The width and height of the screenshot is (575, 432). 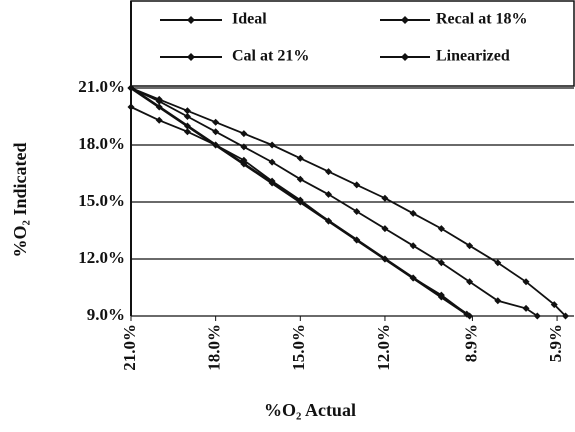 What do you see at coordinates (214, 347) in the screenshot?
I see `x-tick-label: 18.0%` at bounding box center [214, 347].